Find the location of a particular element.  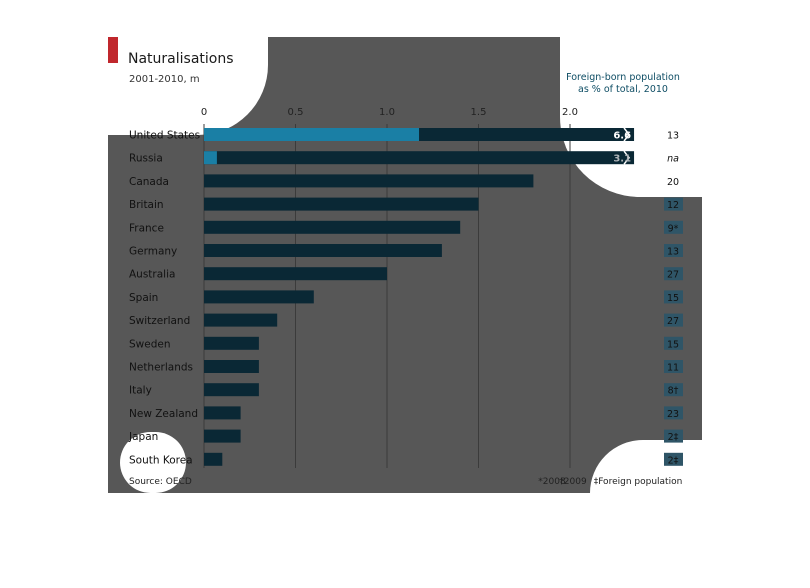

right-column-value: 23 is located at coordinates (673, 414).